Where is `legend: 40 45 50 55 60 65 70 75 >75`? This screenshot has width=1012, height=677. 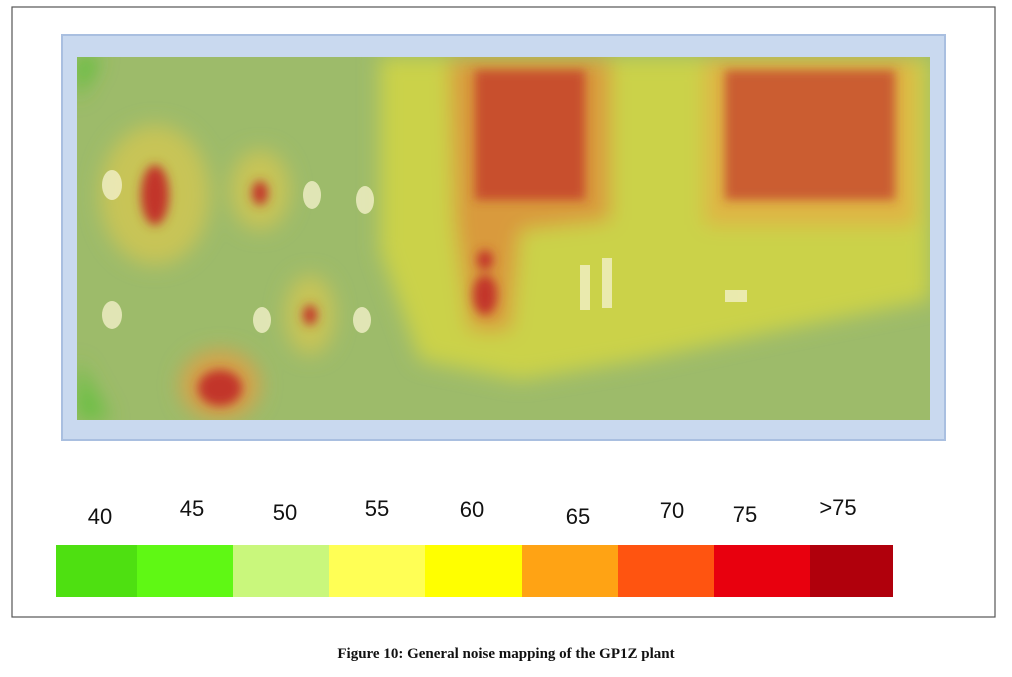
legend: 40 45 50 55 60 65 70 75 >75 is located at coordinates (474, 546).